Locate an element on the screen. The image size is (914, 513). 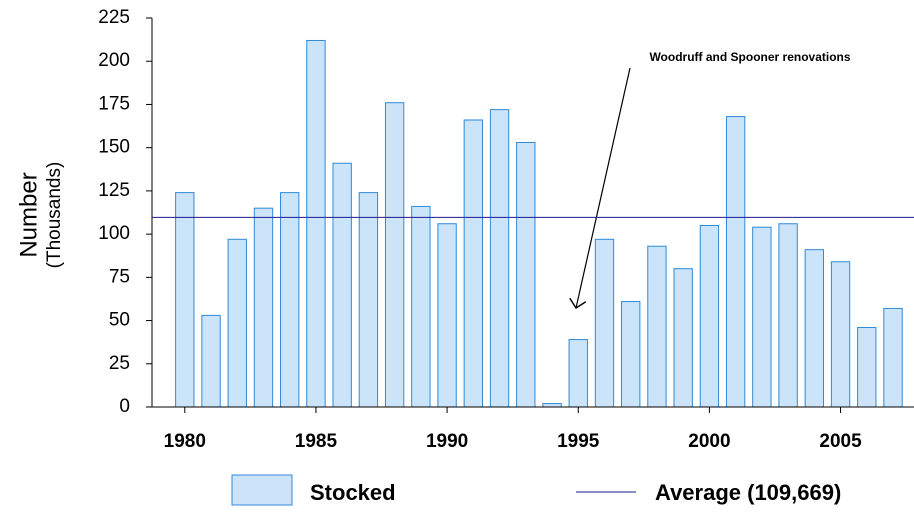
y-axis-sublabel: (Thousands) is located at coordinates (54, 215).